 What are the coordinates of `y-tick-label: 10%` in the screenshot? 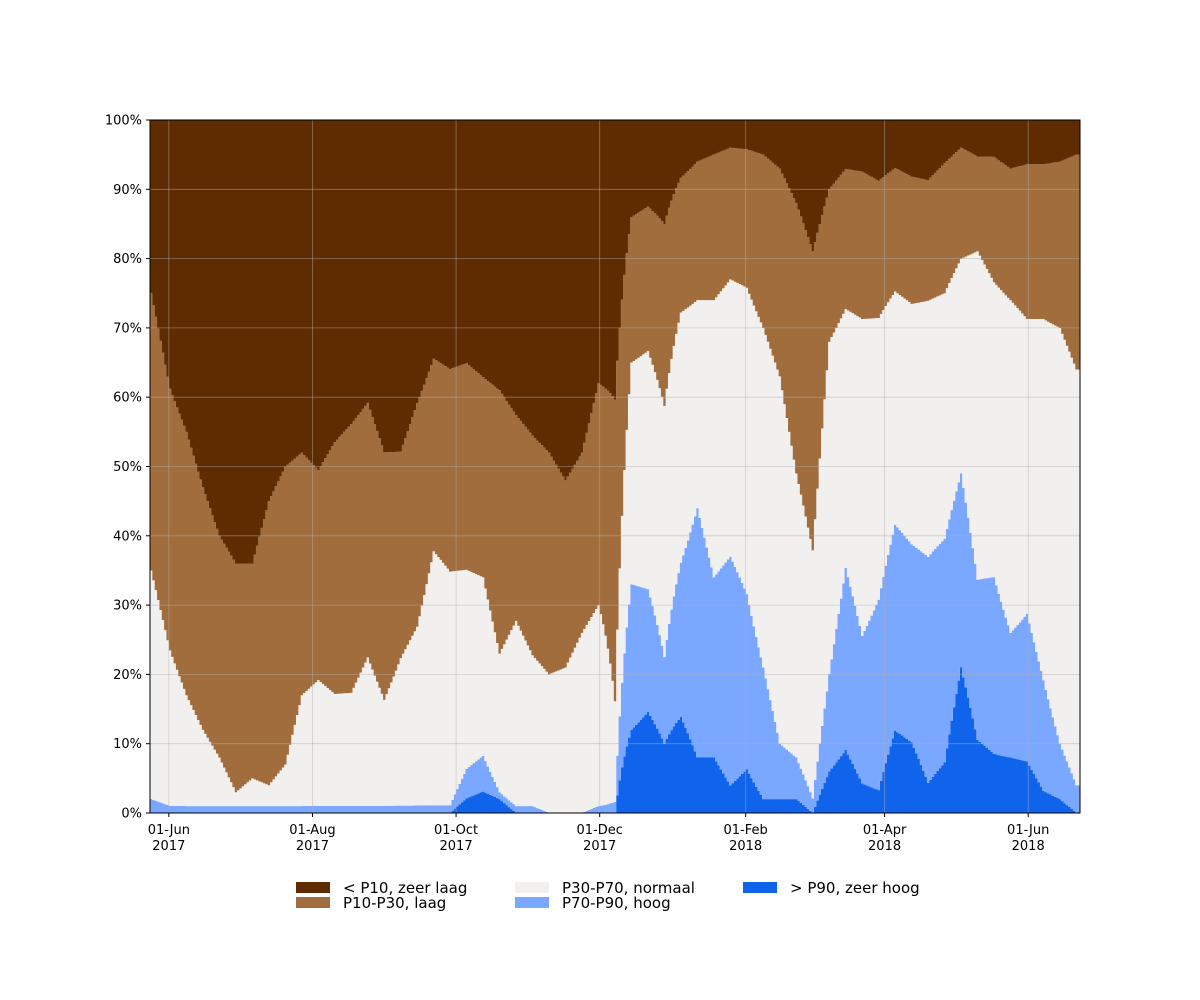 It's located at (127, 744).